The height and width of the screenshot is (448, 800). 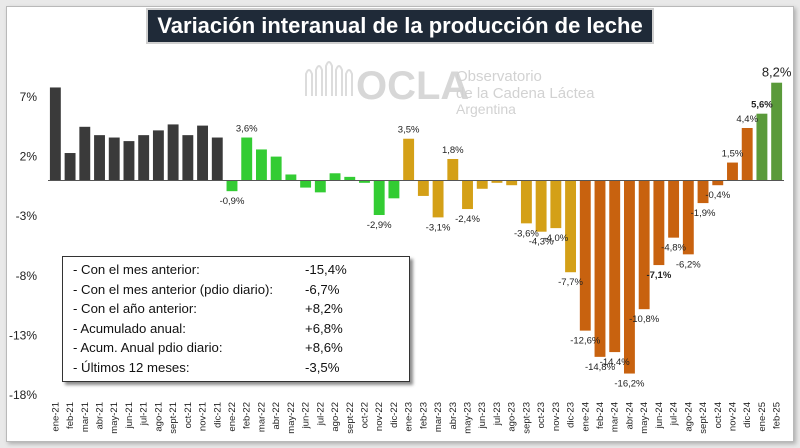 I want to click on data-label: 8,2%, so click(x=777, y=72).